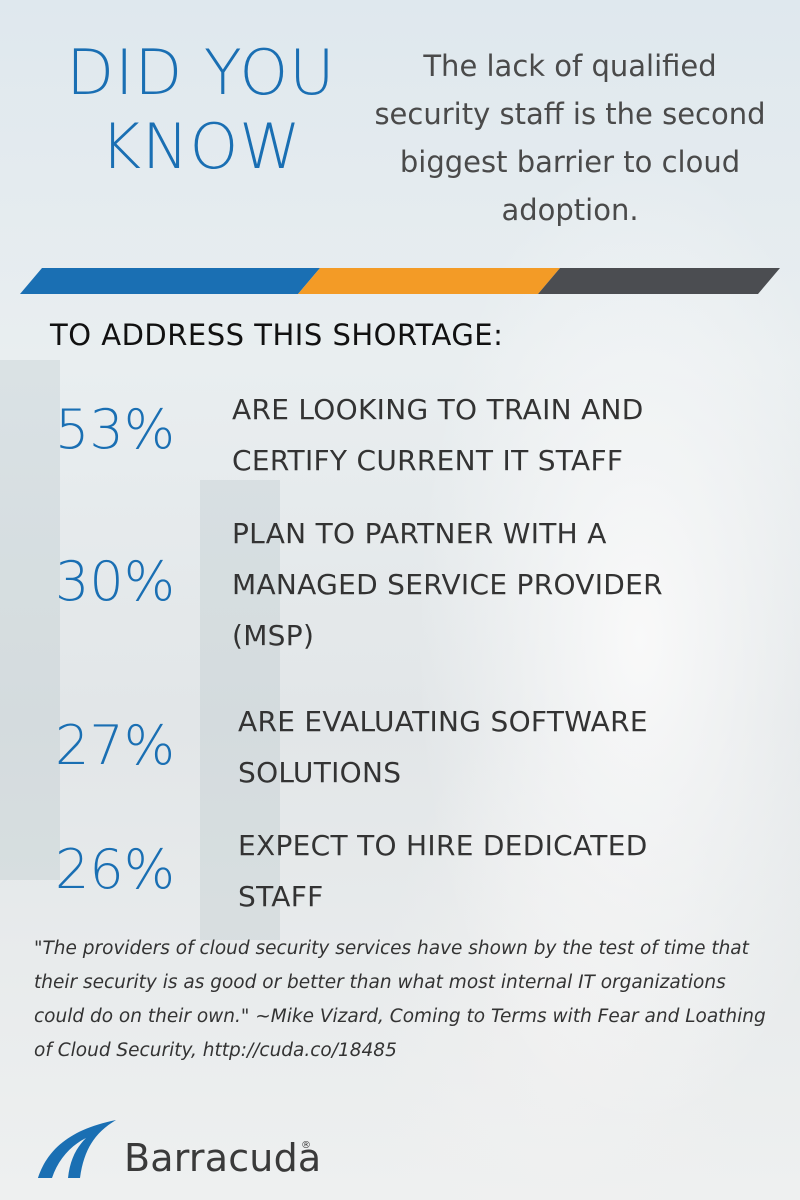 The image size is (800, 1200). Describe the element at coordinates (277, 335) in the screenshot. I see `section-title: TO ADDRESS THIS SHORTAGE:` at that location.